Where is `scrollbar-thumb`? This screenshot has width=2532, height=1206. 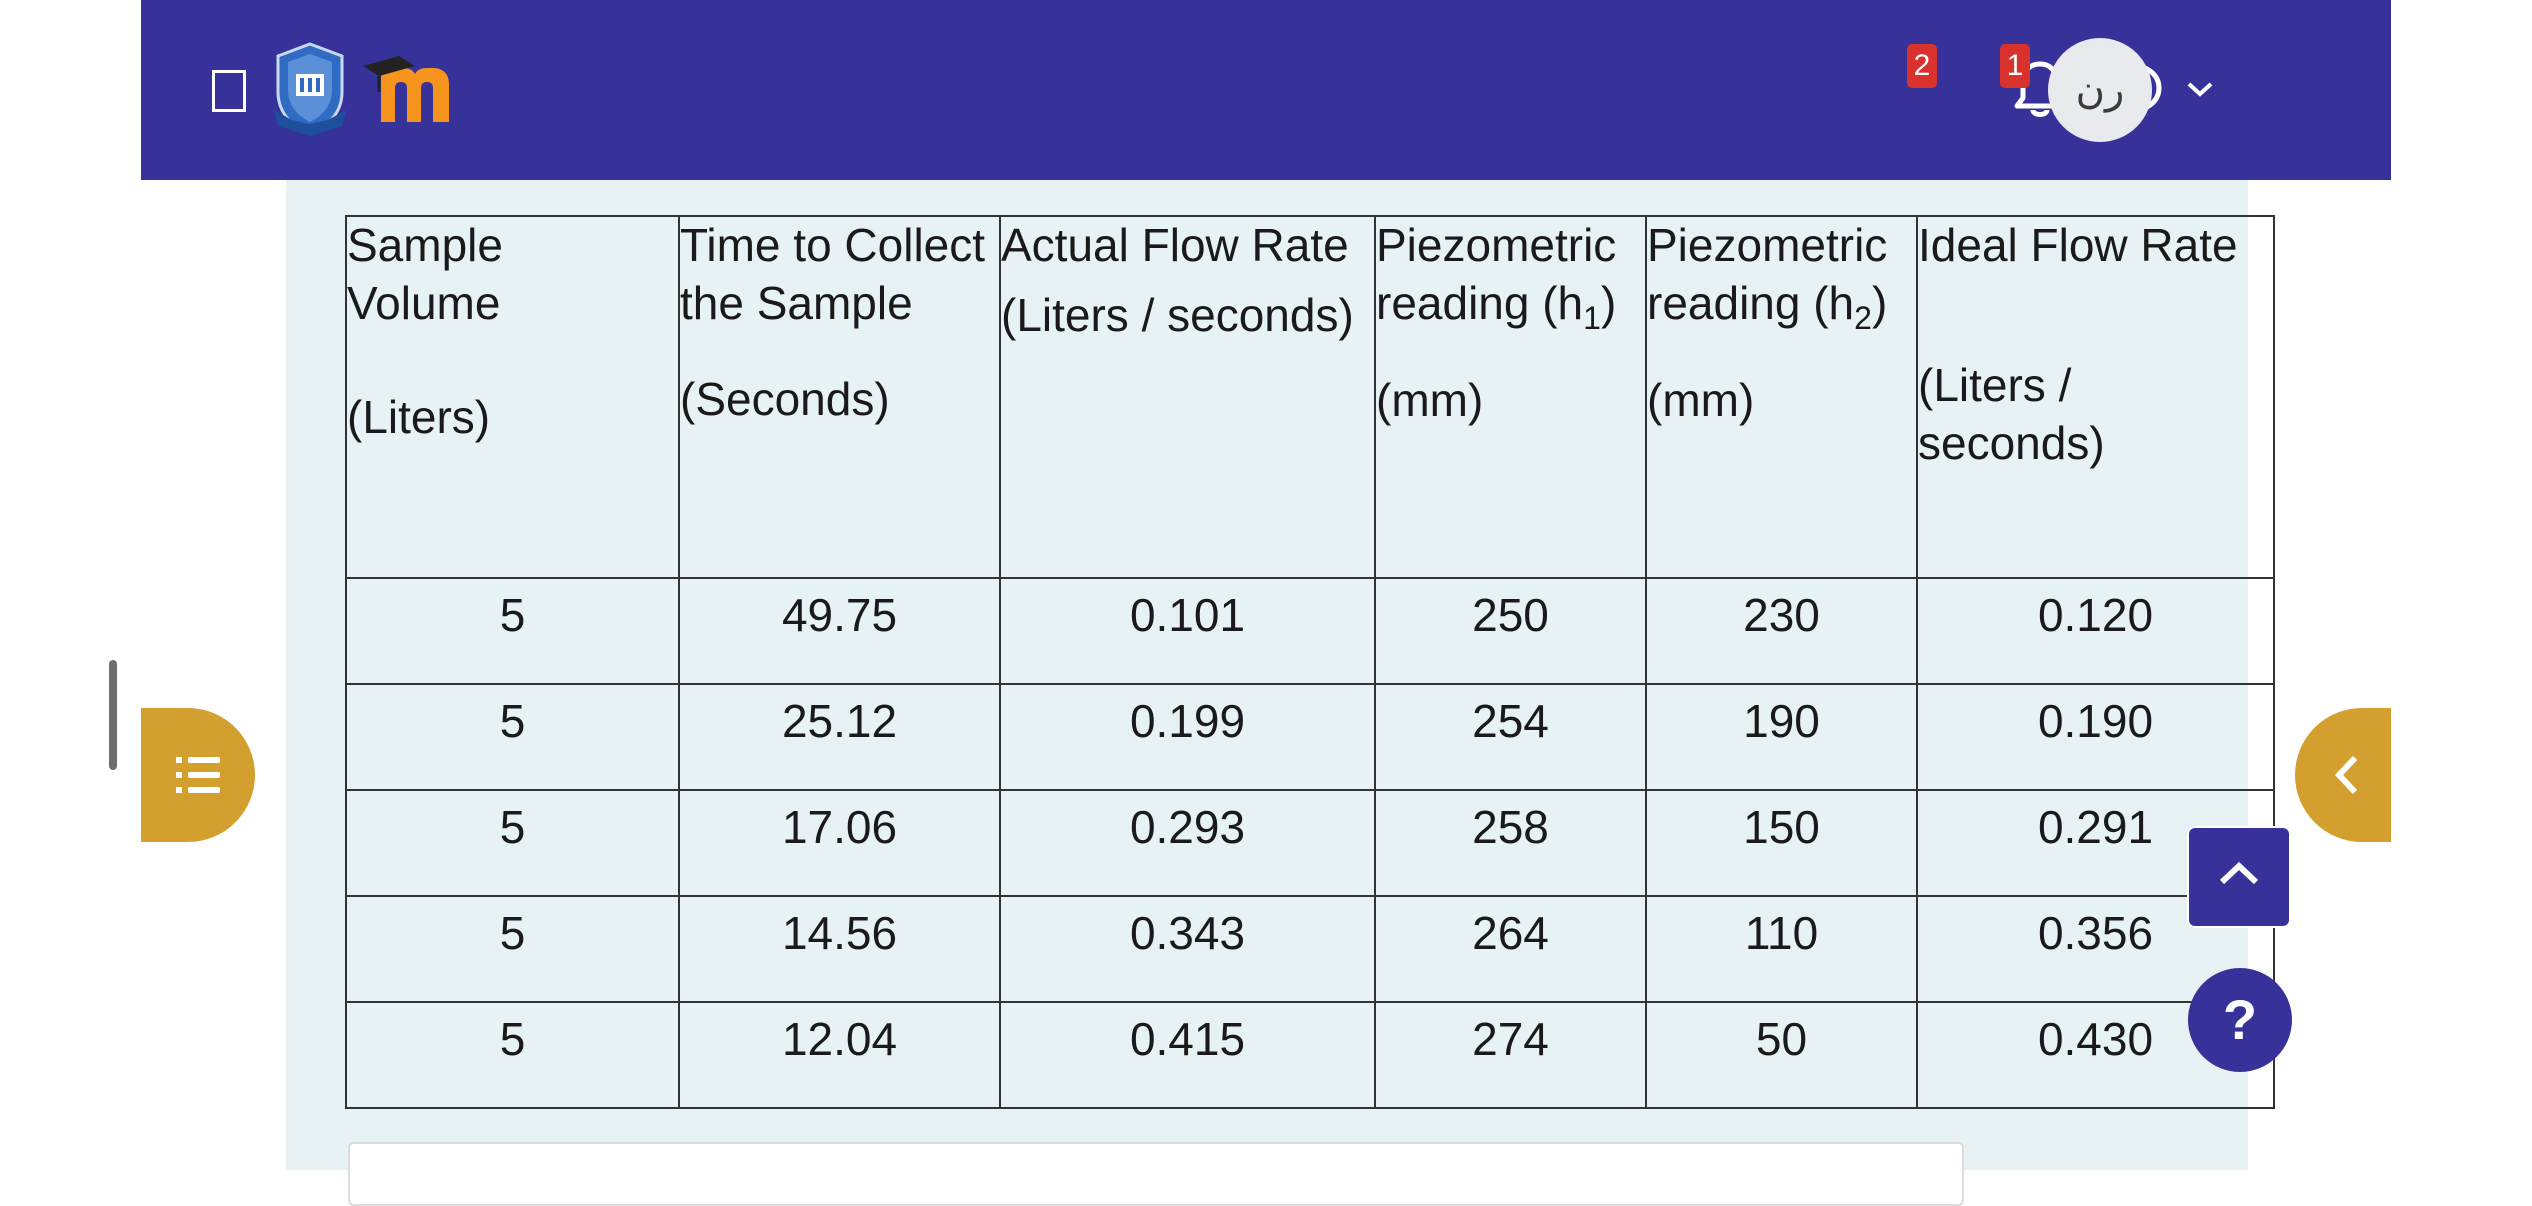 scrollbar-thumb is located at coordinates (113, 715).